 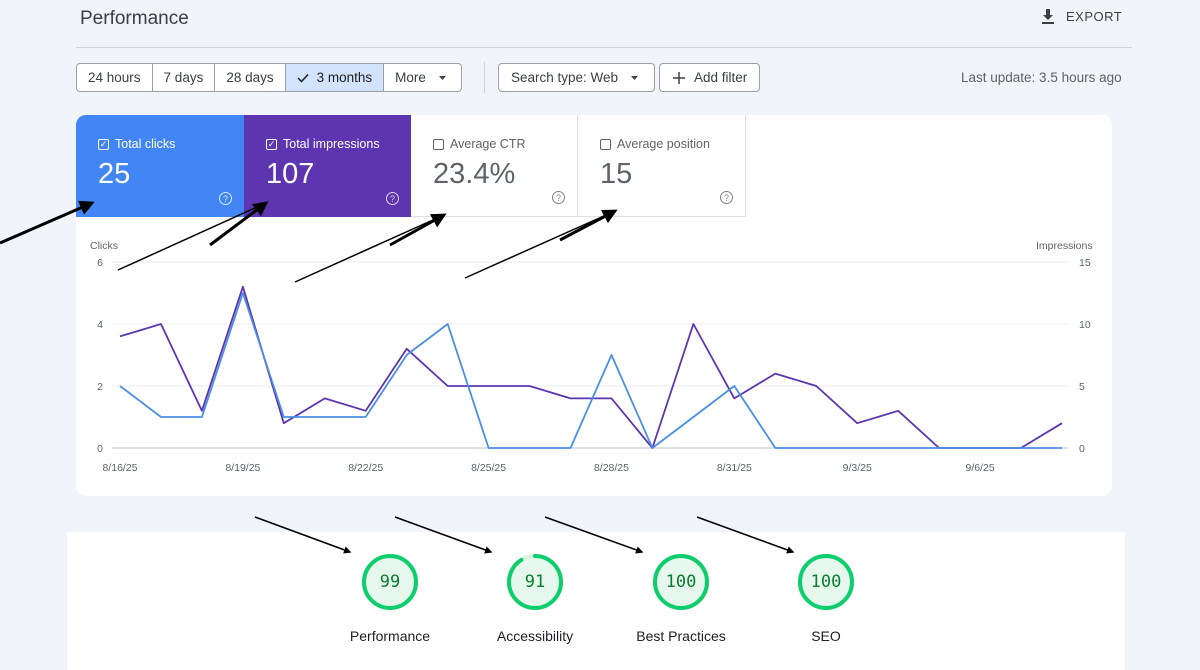 What do you see at coordinates (681, 636) in the screenshot?
I see `gauge-label: Best Practices` at bounding box center [681, 636].